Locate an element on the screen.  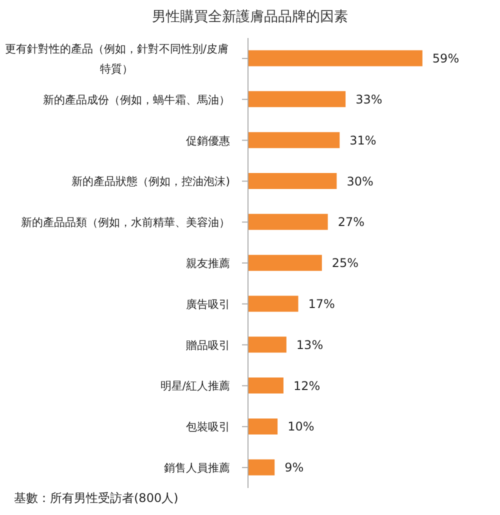
y-tick-label: 包裝吸引 is located at coordinates (208, 427).